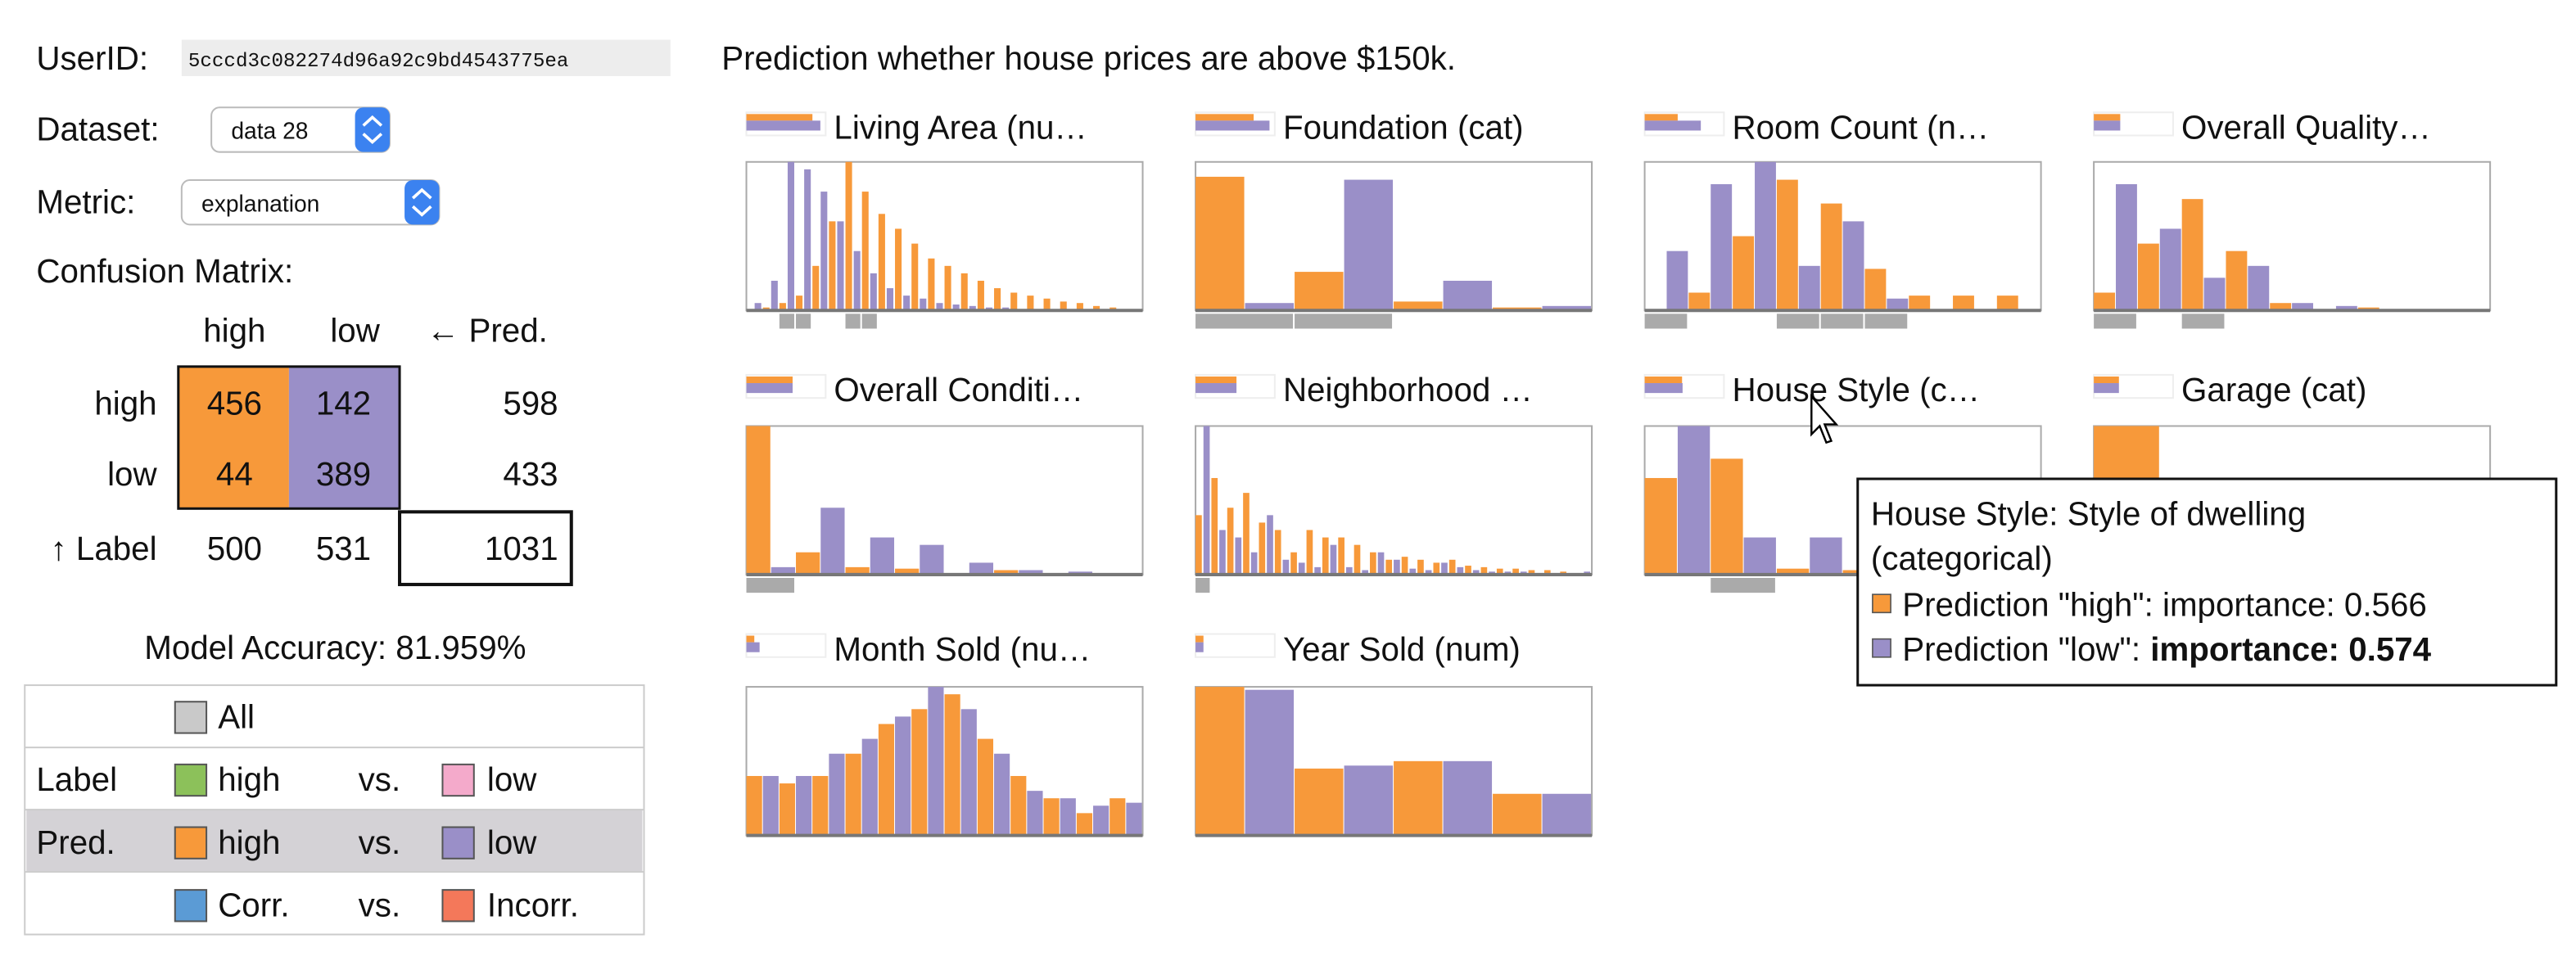  I want to click on matrix-value: 456, so click(234, 403).